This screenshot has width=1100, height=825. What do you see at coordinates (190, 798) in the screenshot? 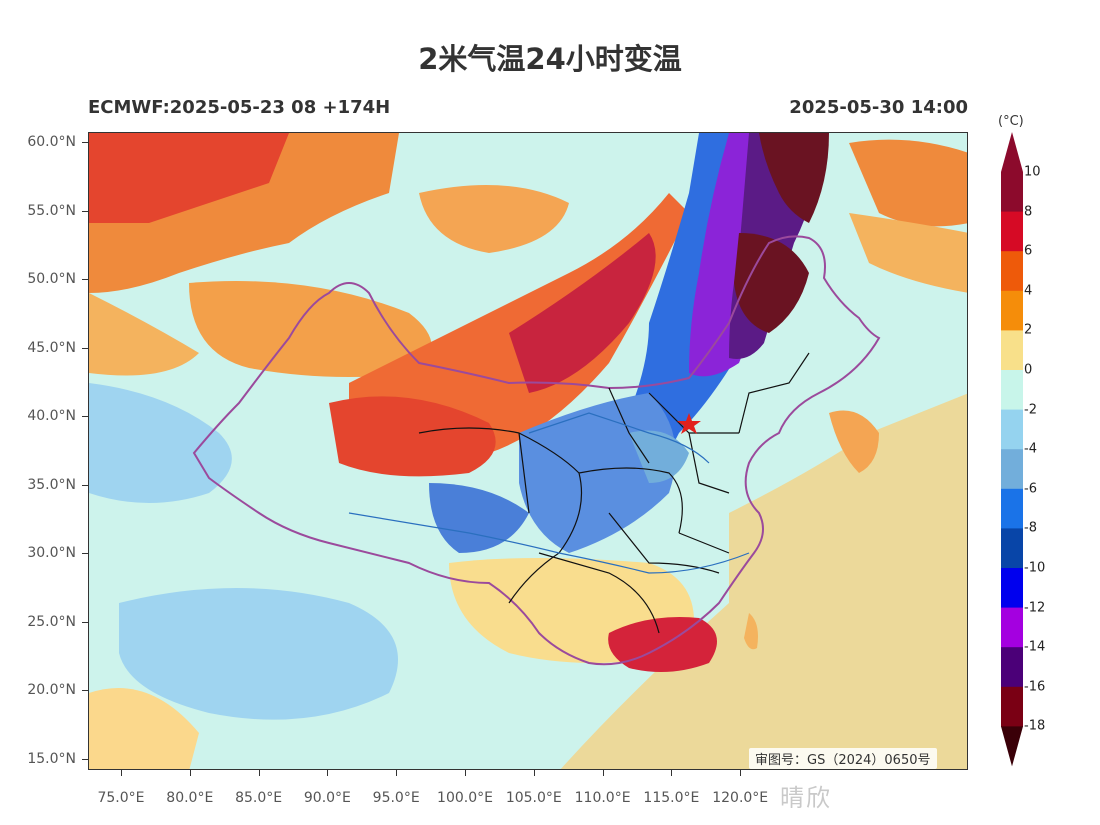
I see `longitude-label: 80.0°E` at bounding box center [190, 798].